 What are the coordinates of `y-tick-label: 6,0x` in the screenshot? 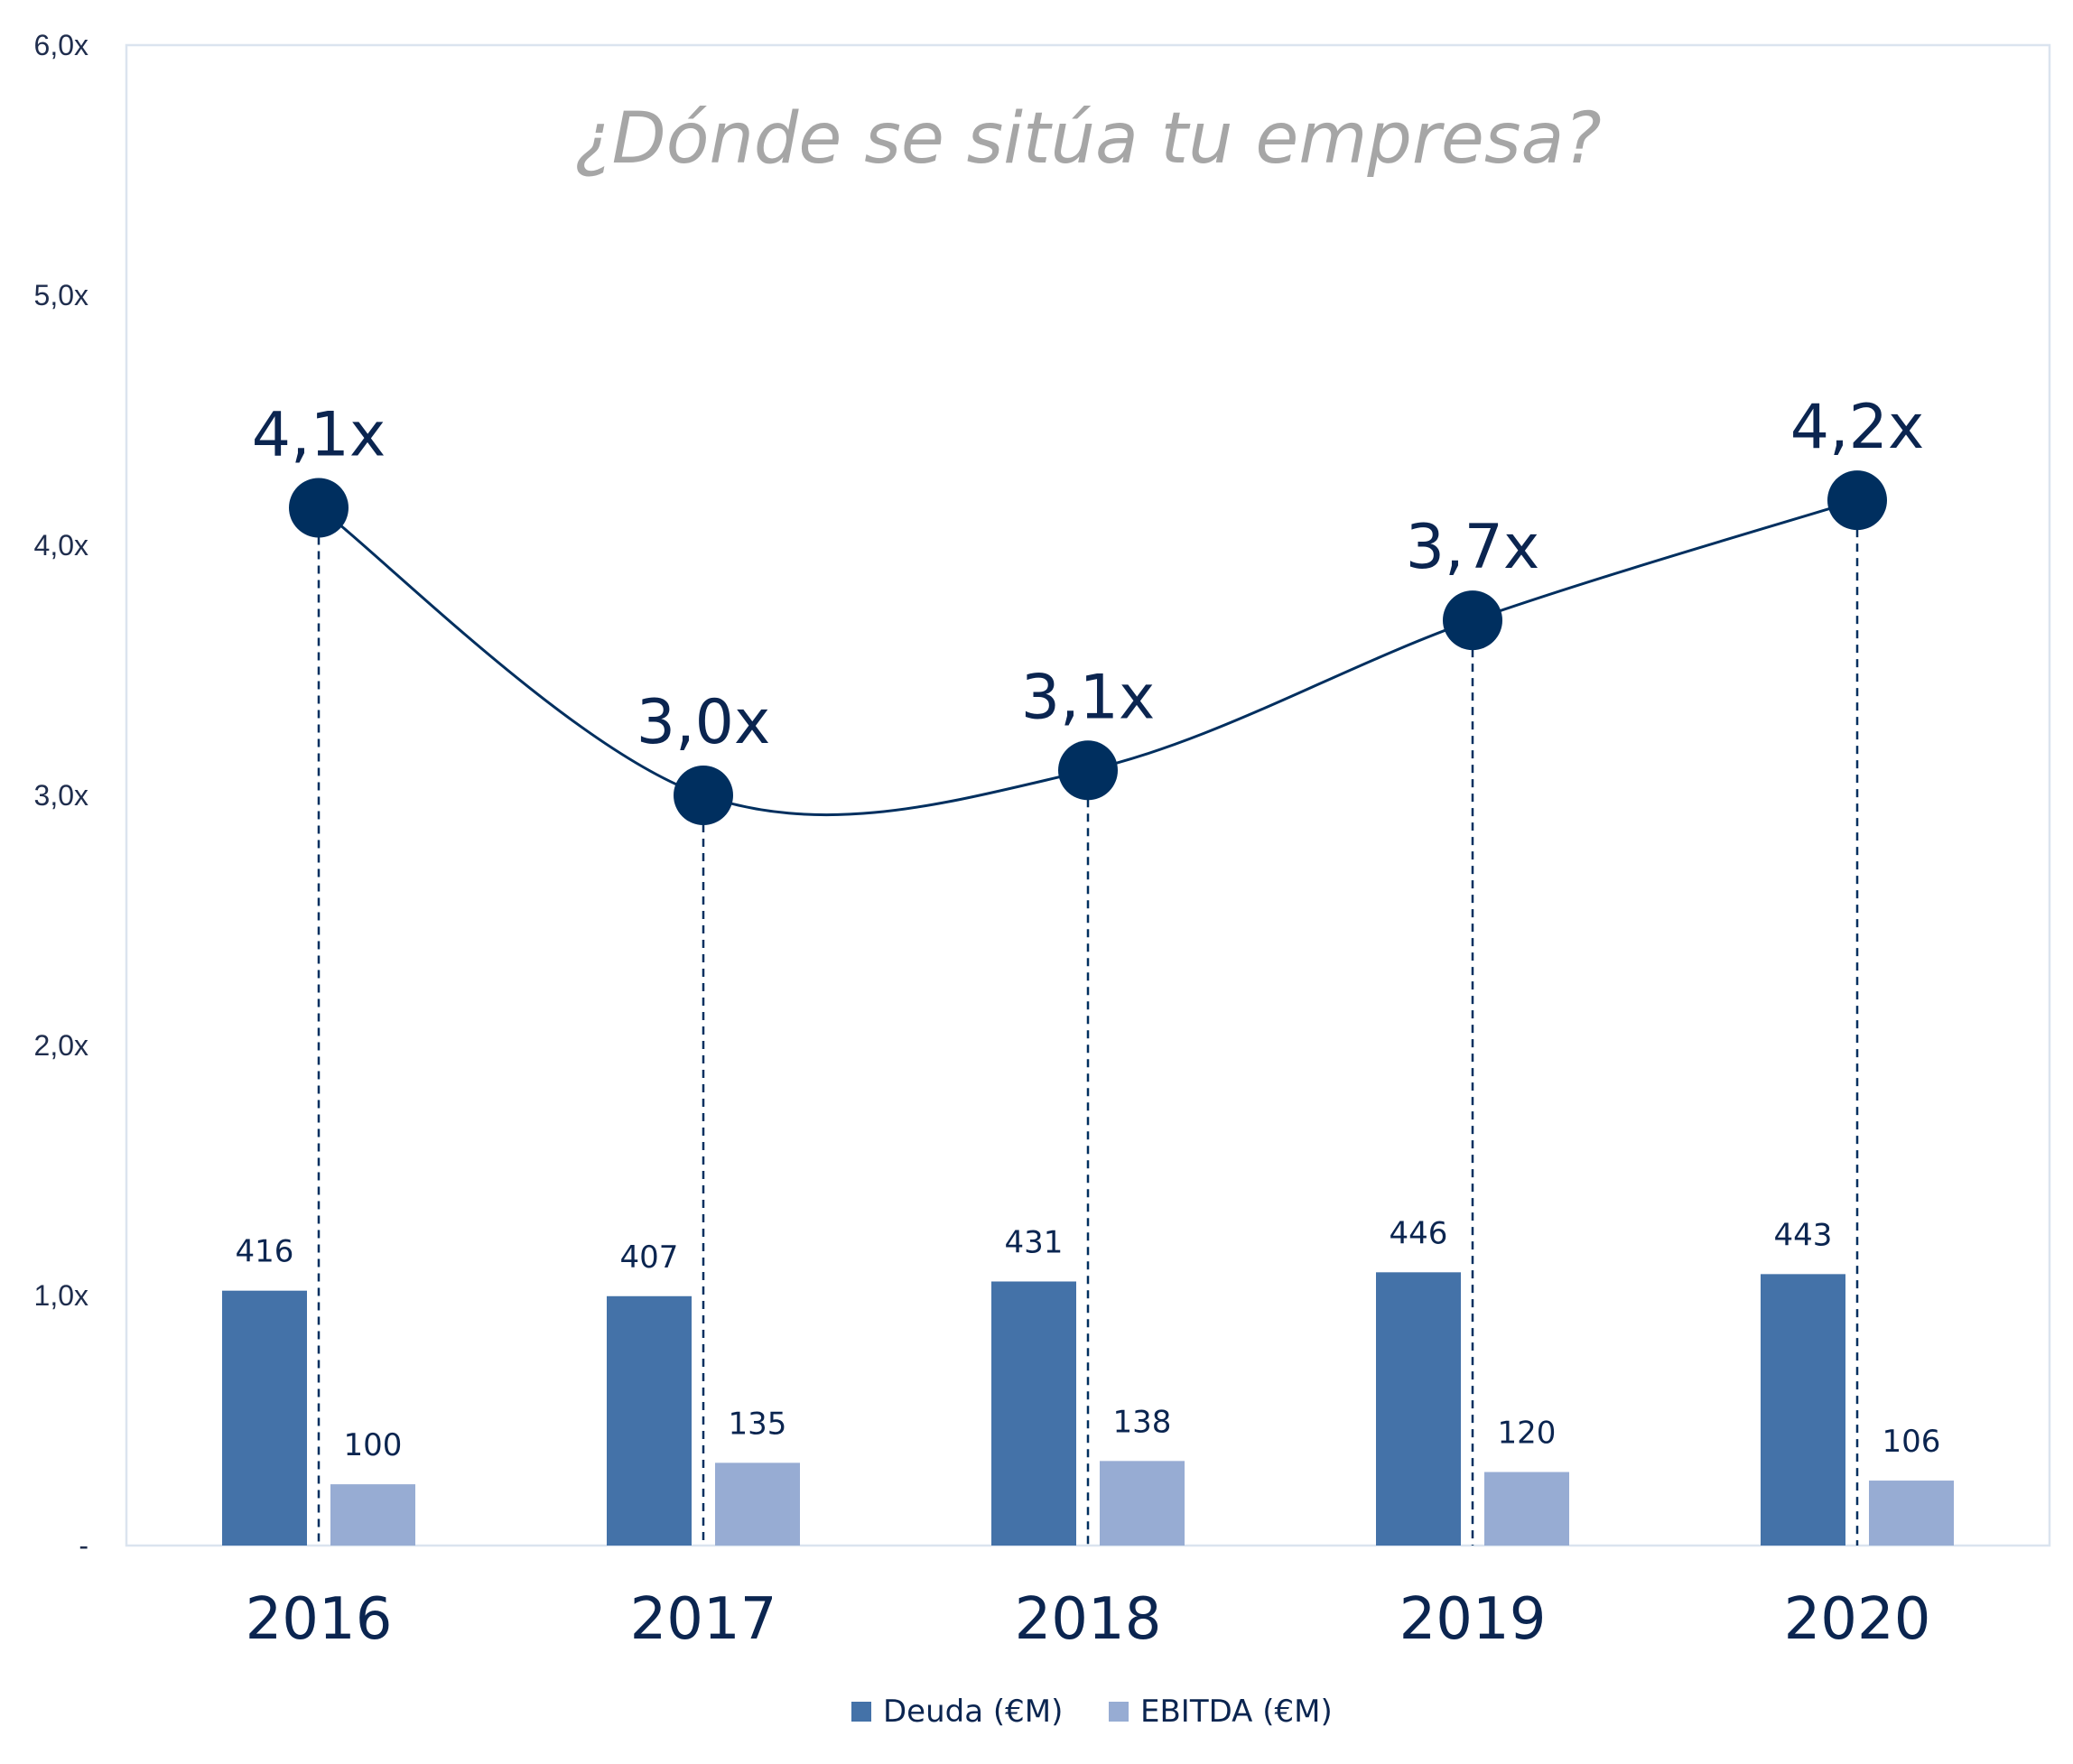 It's located at (61, 45).